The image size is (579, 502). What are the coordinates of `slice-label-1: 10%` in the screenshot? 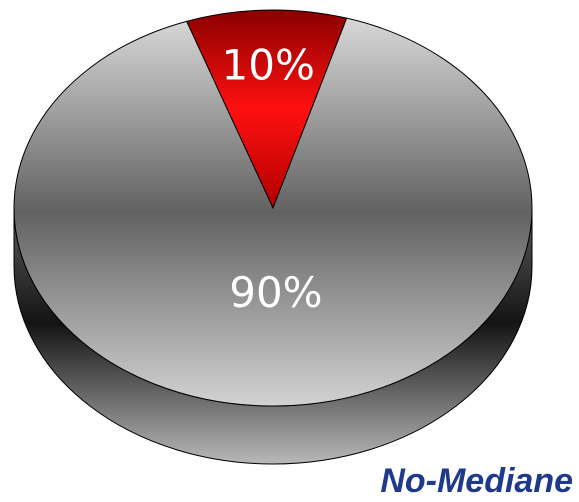 It's located at (268, 65).